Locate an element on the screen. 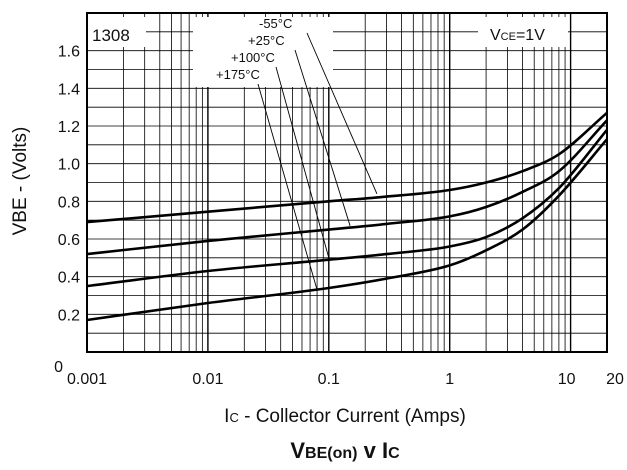 This screenshot has height=470, width=627. y-tick-label: 0 is located at coordinates (58, 367).